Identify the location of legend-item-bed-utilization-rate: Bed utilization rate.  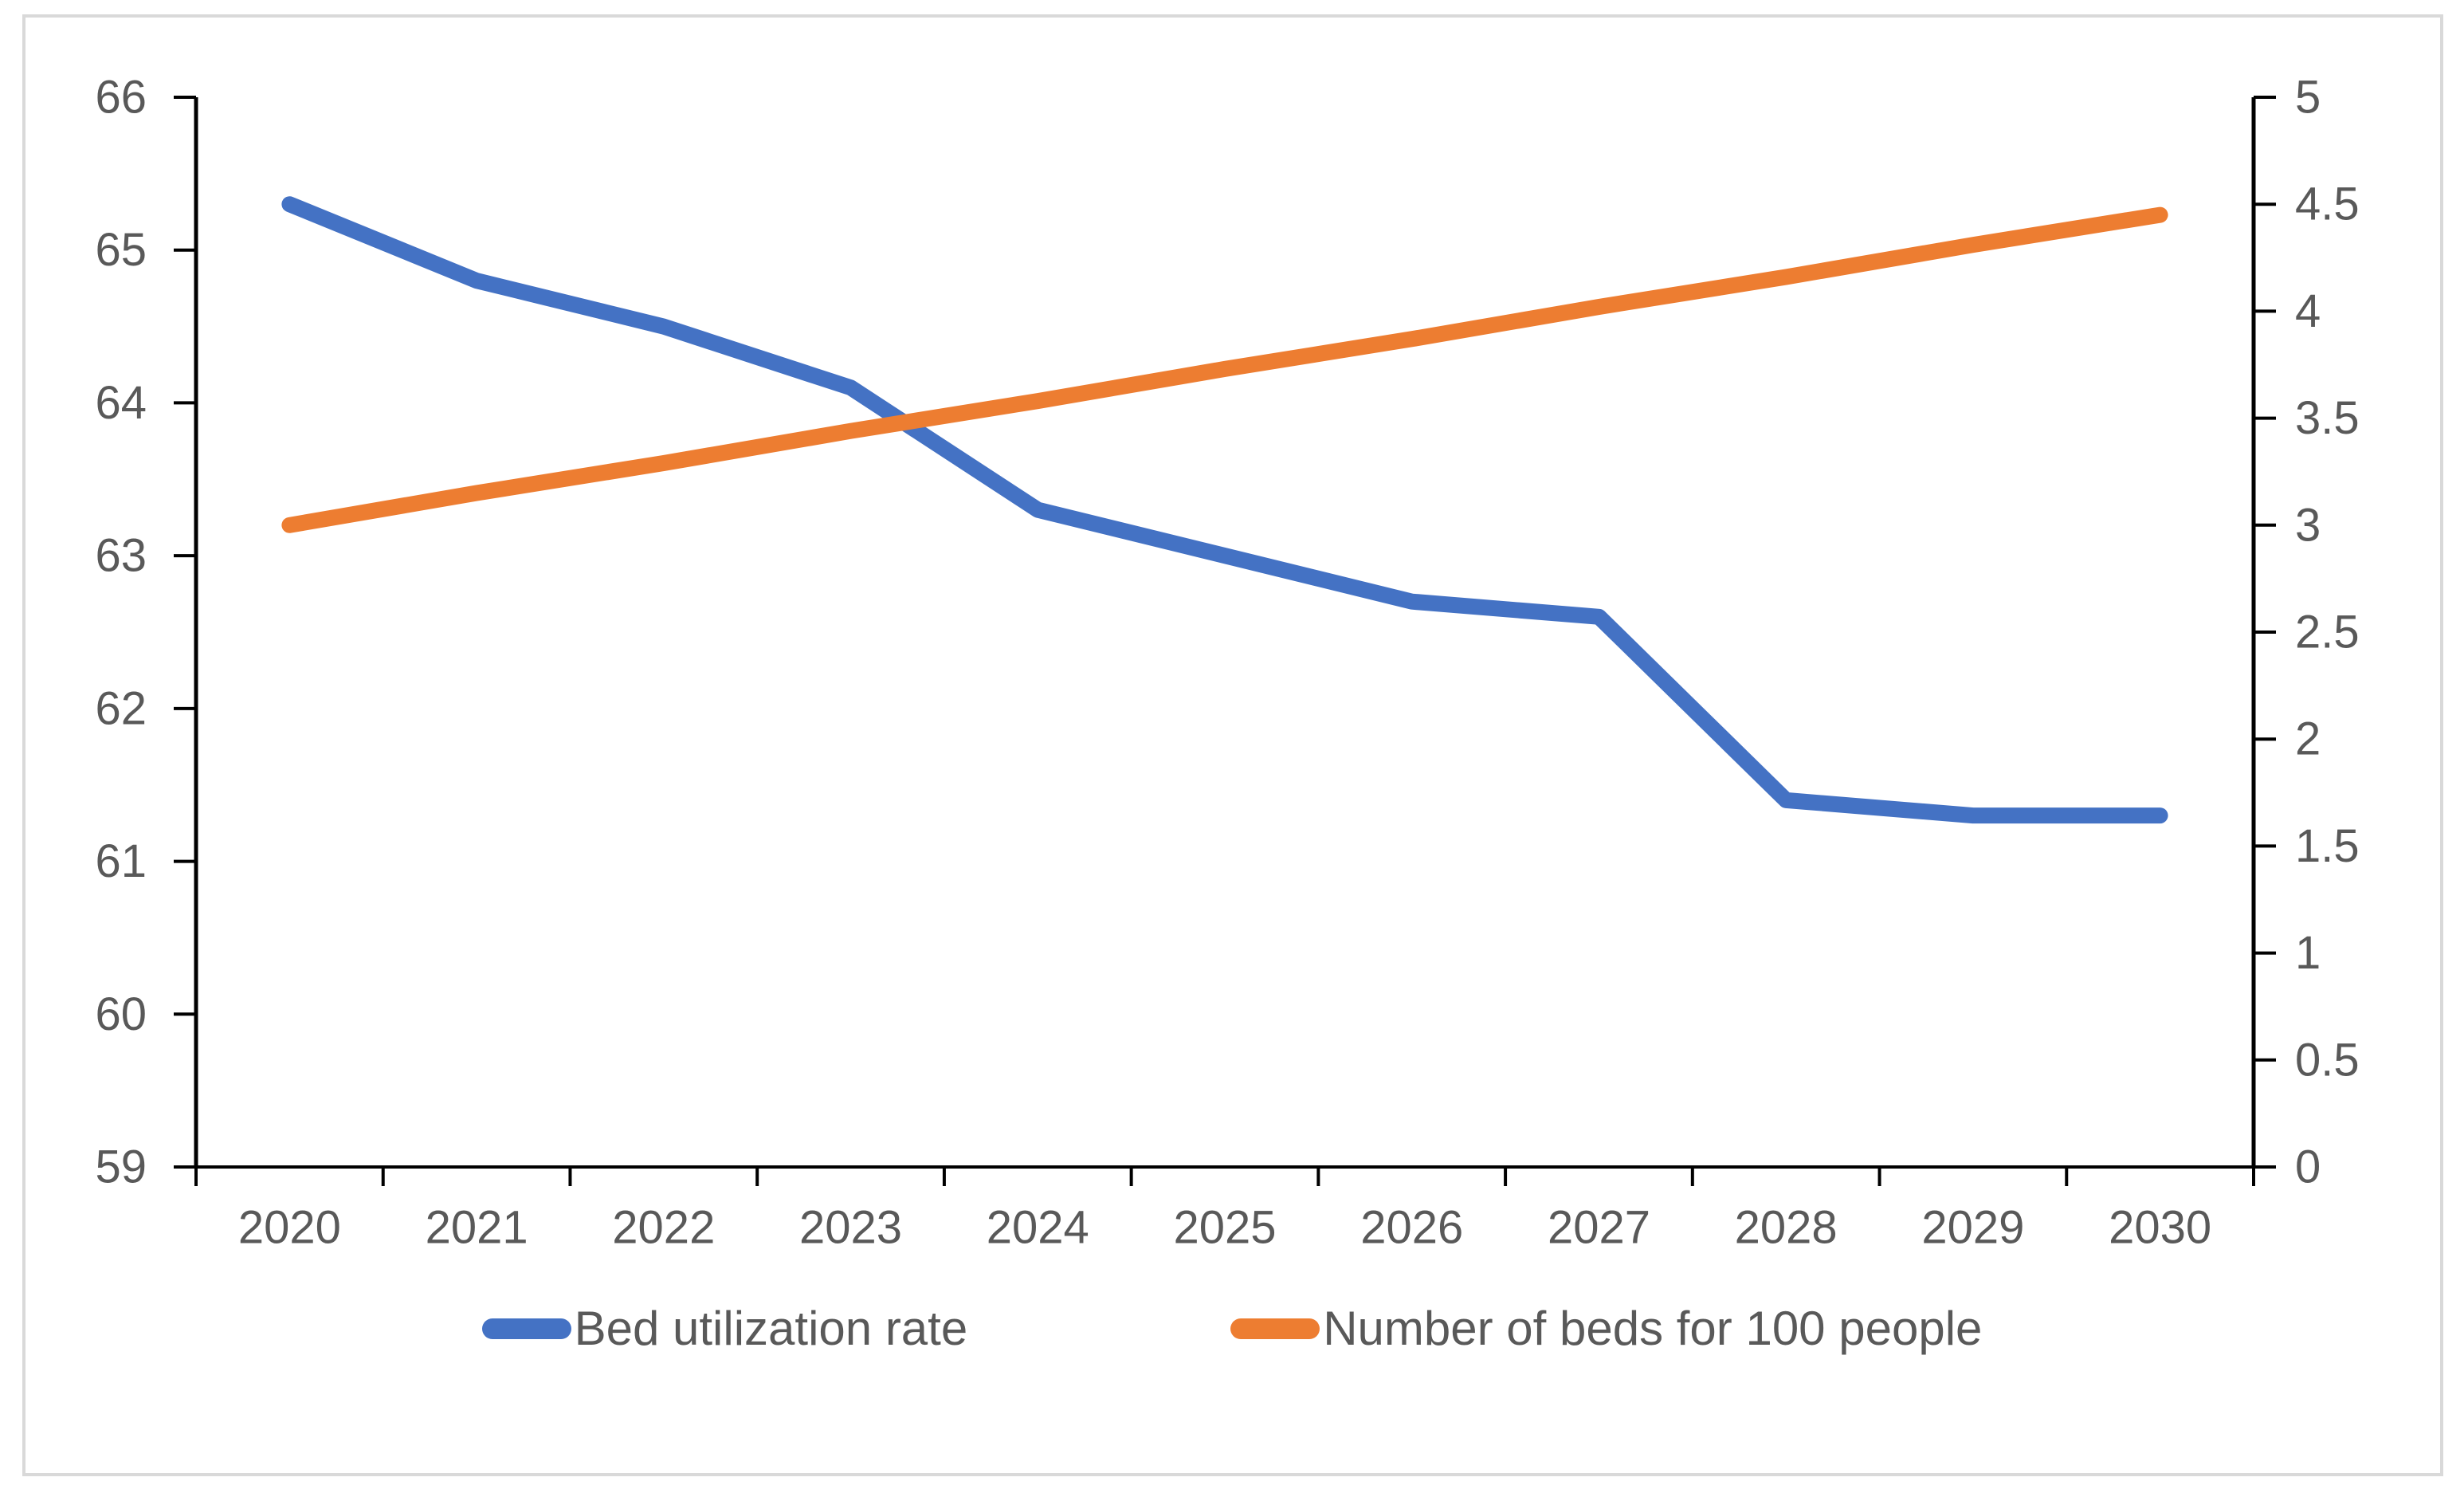
(724, 1328).